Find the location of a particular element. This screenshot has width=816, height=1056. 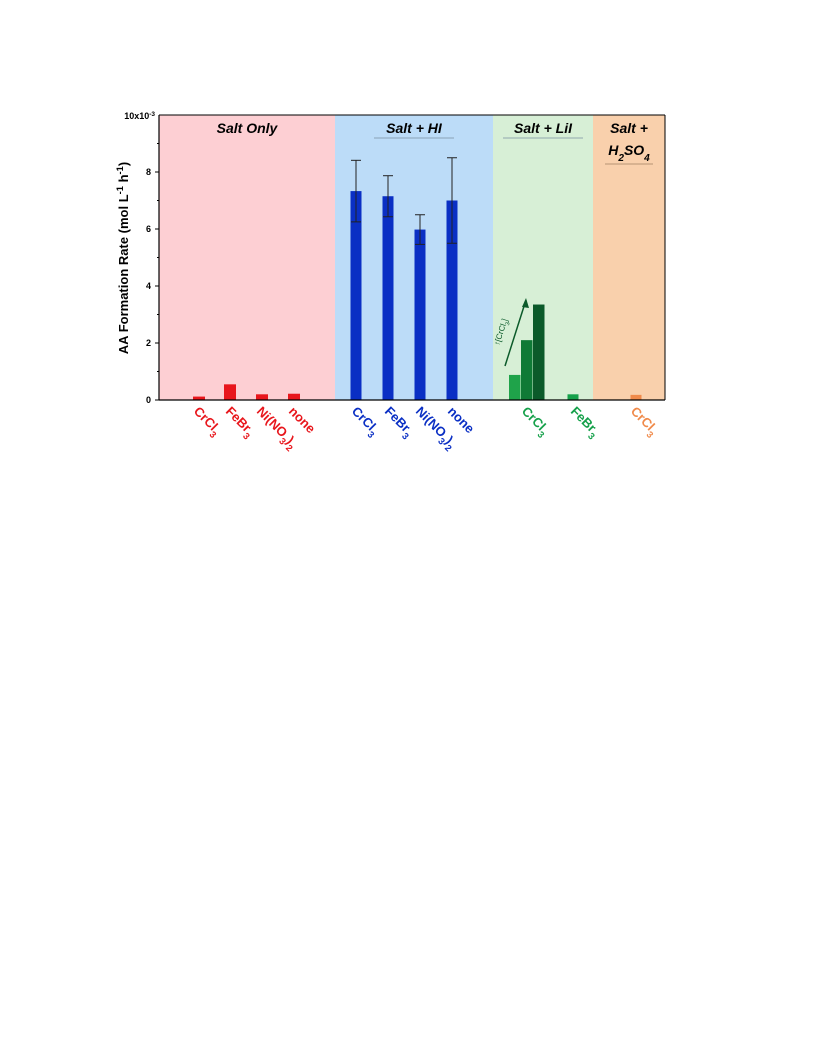

y-axis-title: AA Formation Rate (mol L-1 h-1) is located at coordinates (123, 258).